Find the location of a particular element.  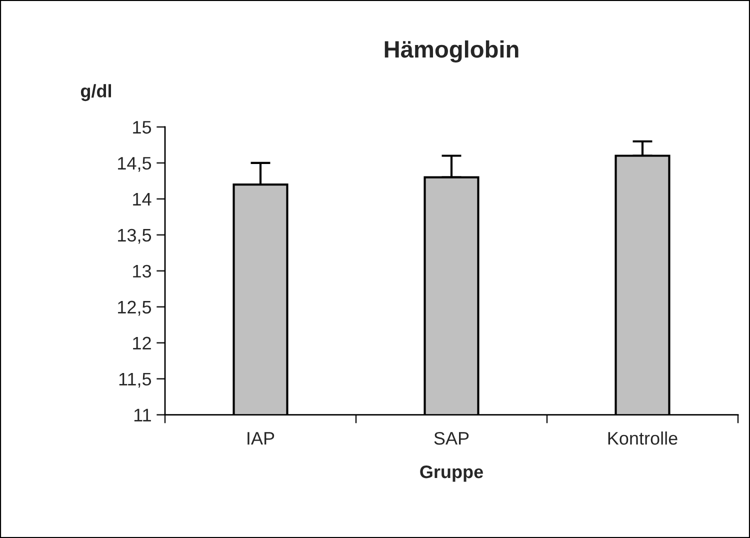

y-tick-label: 12 is located at coordinates (142, 343).